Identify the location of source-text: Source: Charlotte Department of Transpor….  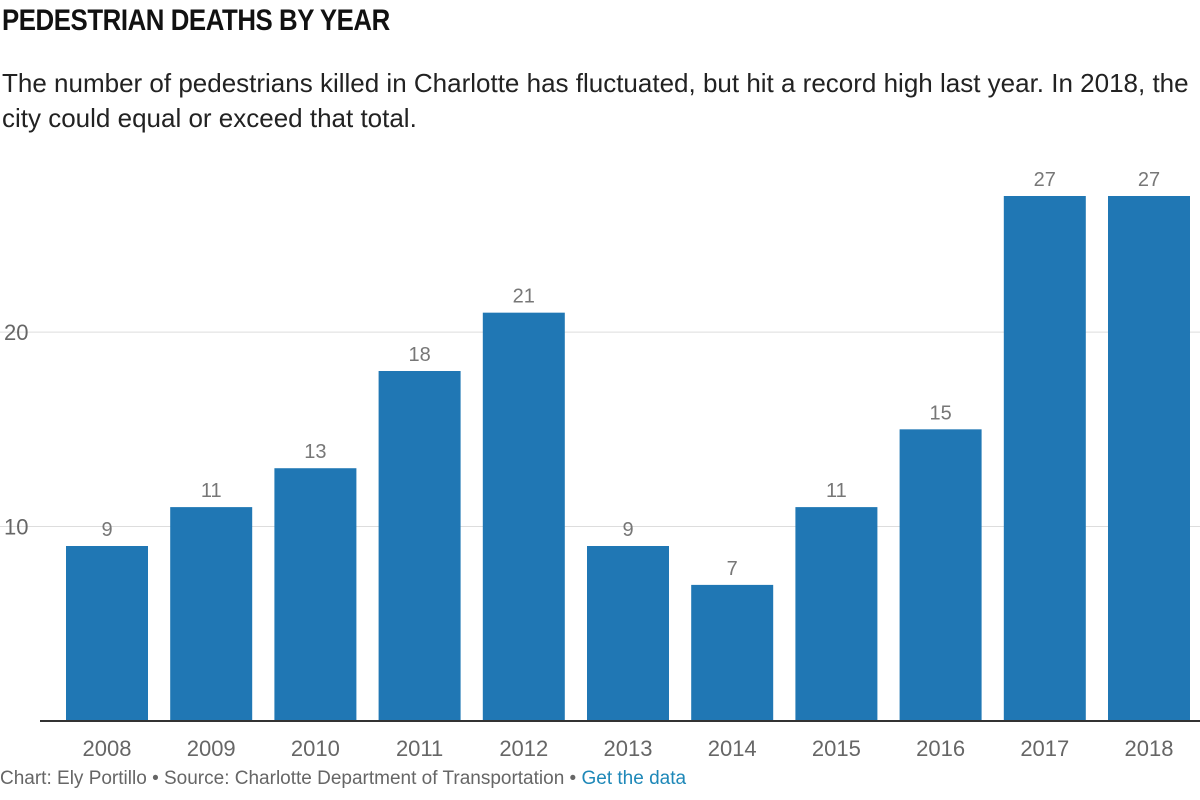
(364, 778).